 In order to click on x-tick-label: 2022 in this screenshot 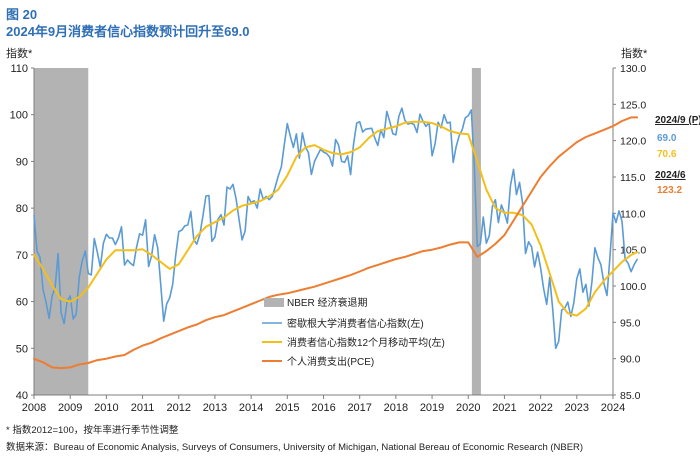, I will do `click(540, 408)`.